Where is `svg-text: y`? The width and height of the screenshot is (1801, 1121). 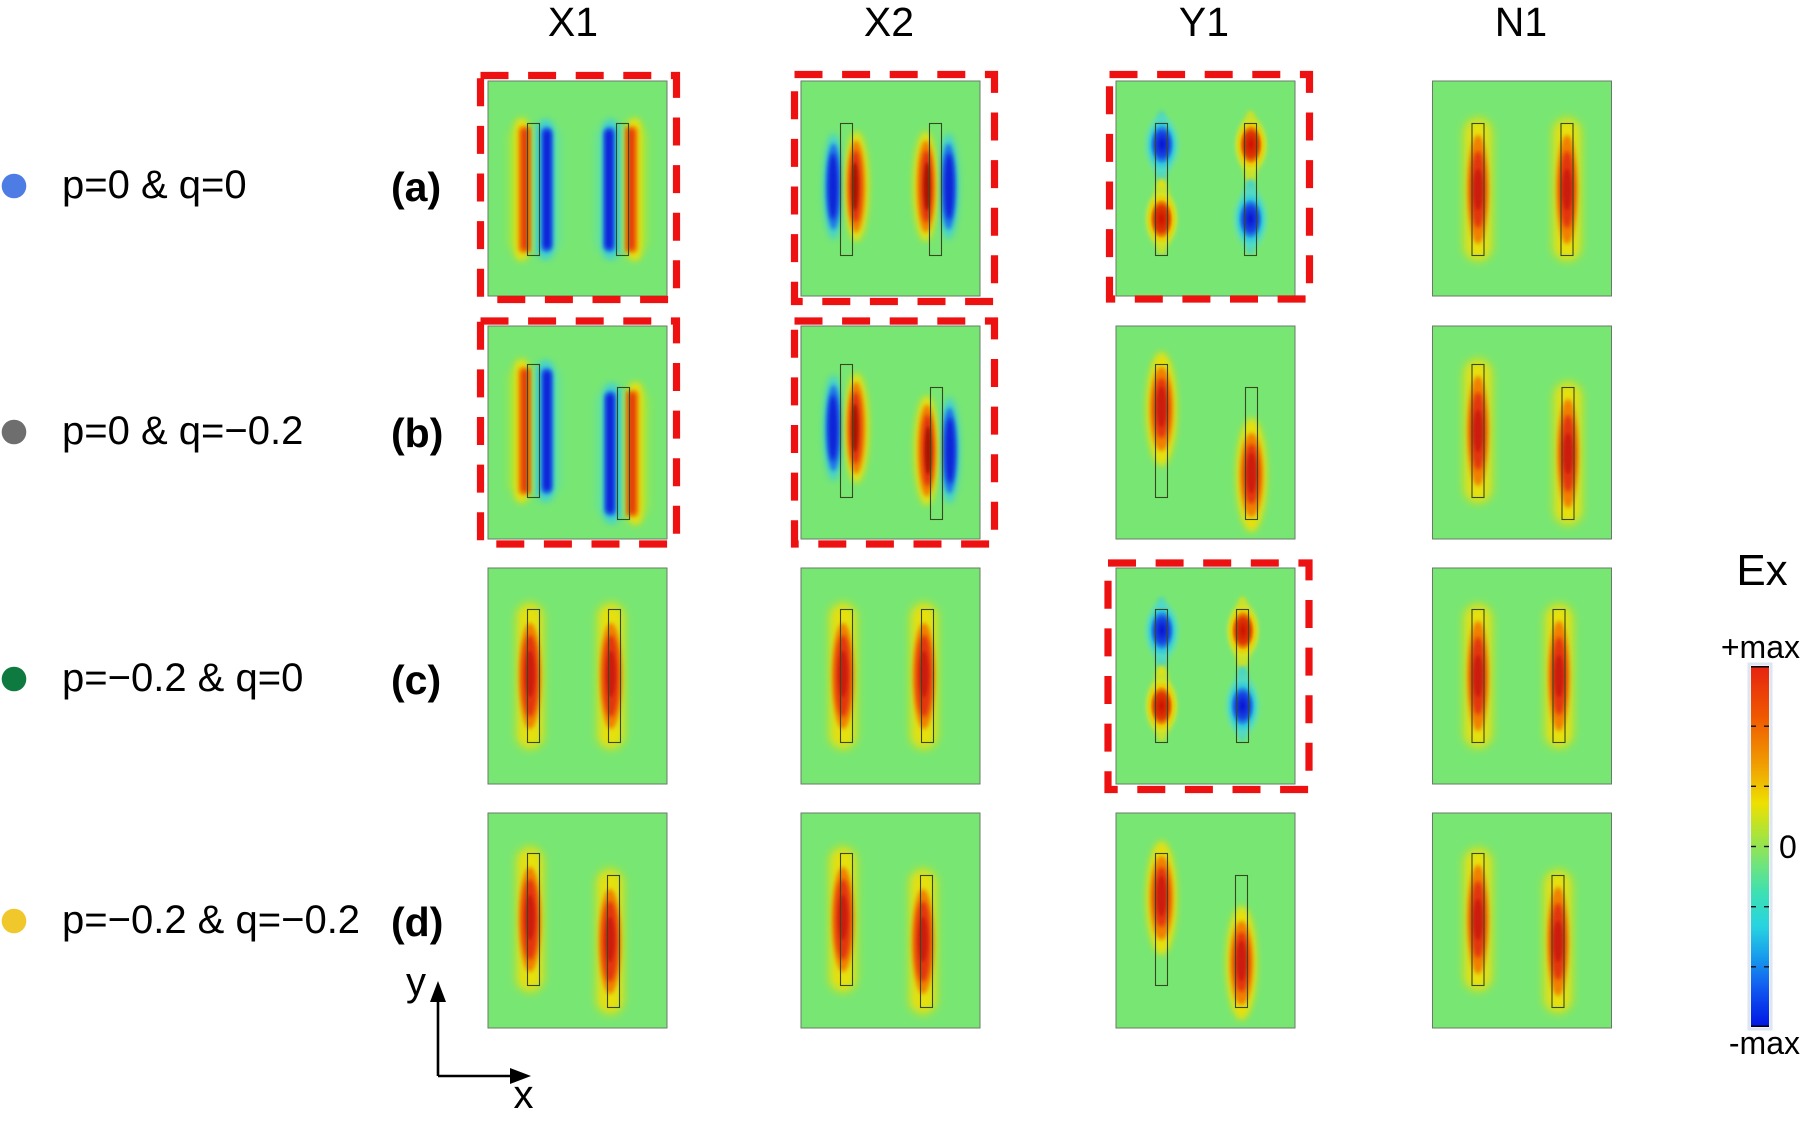
svg-text: y is located at coordinates (416, 982).